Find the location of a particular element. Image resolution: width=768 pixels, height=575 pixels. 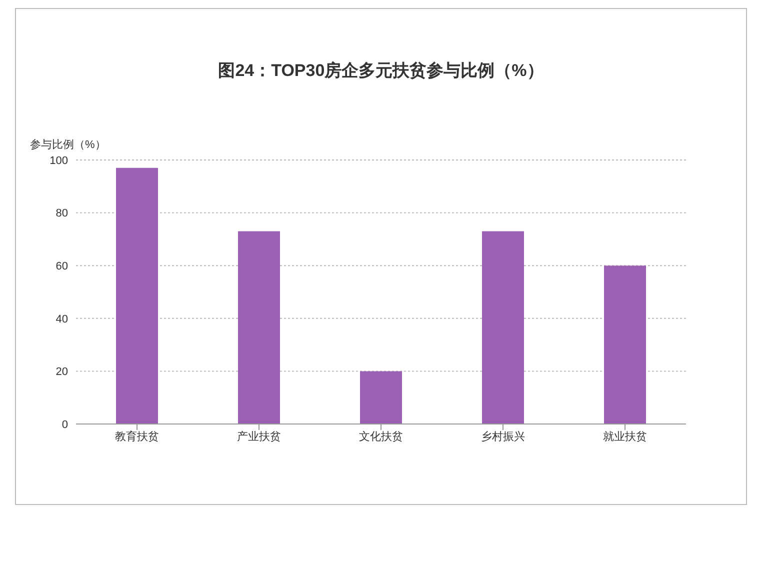

y-tick-label: 100 is located at coordinates (59, 160).